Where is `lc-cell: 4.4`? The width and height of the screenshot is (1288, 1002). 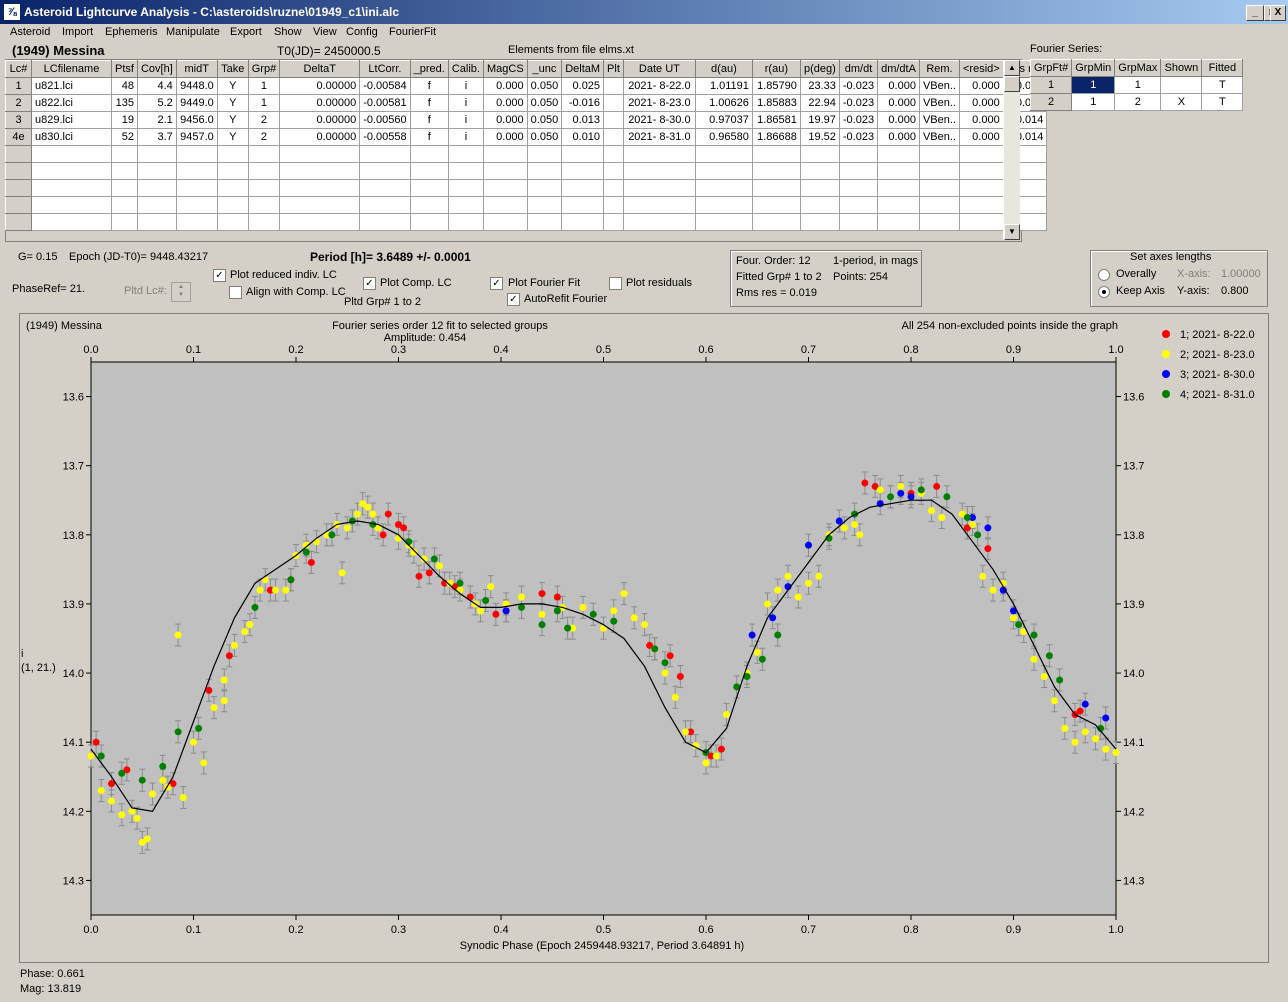
lc-cell: 4.4 is located at coordinates (156, 86).